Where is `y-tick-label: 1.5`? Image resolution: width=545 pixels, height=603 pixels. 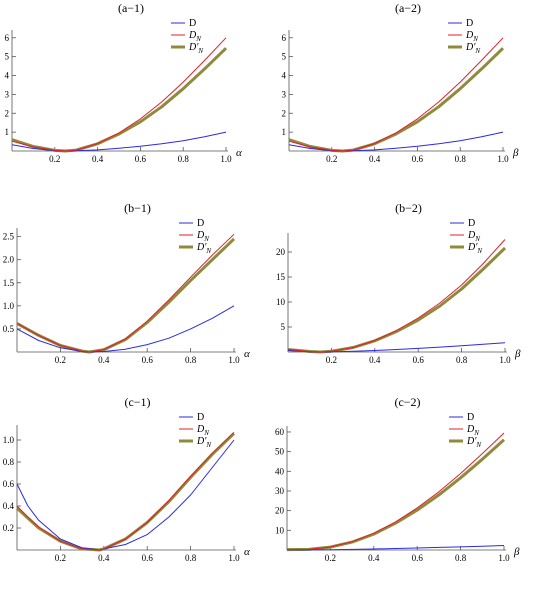 y-tick-label: 1.5 is located at coordinates (9, 283).